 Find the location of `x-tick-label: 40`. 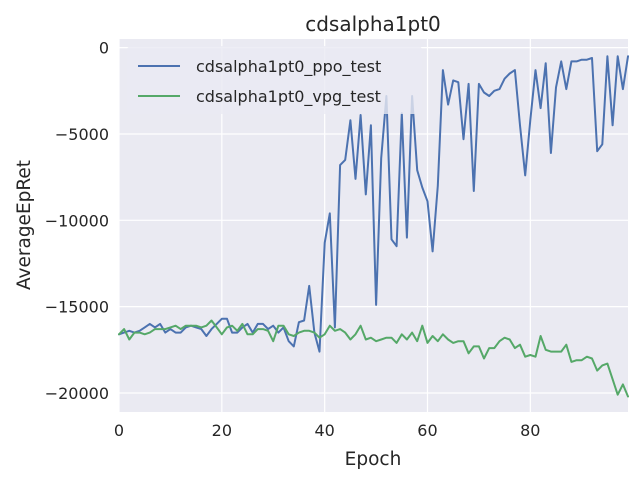

x-tick-label: 40 is located at coordinates (324, 430).